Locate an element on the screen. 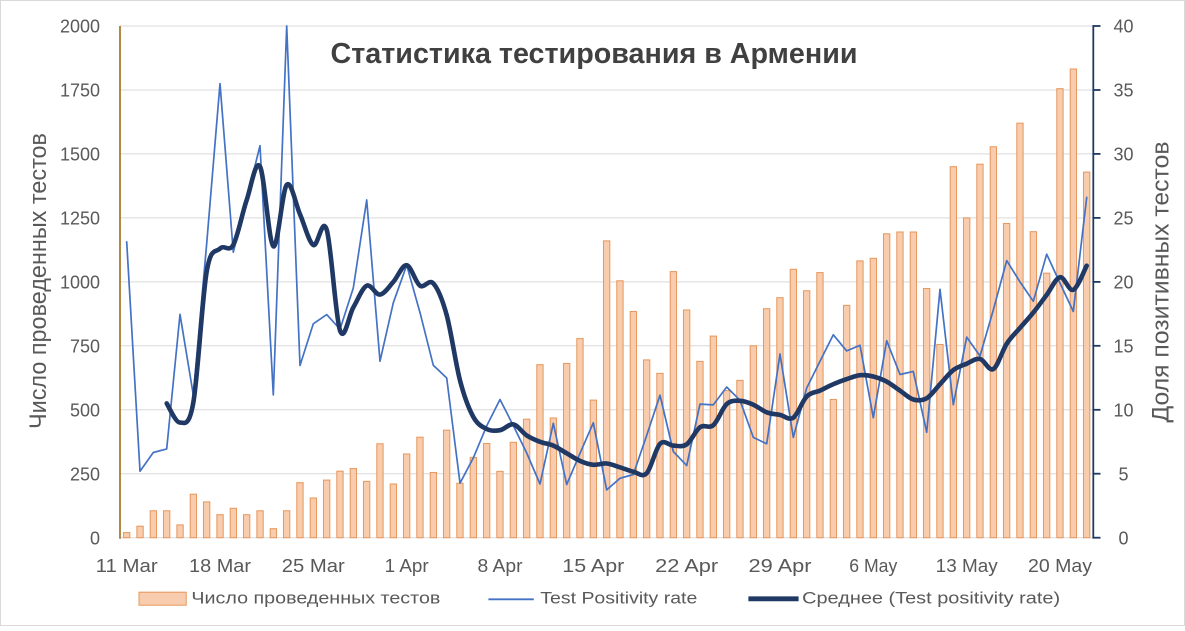  svg-text: 1 Apr is located at coordinates (407, 566).